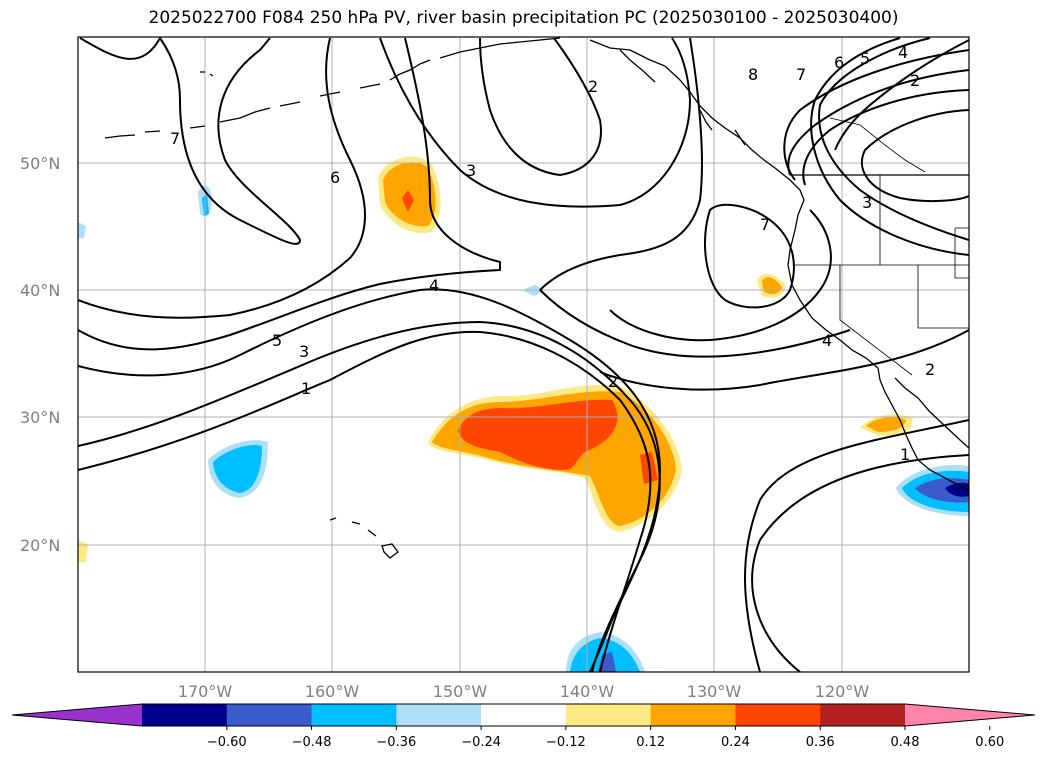  I want to click on lat-label: 30°N, so click(40, 417).